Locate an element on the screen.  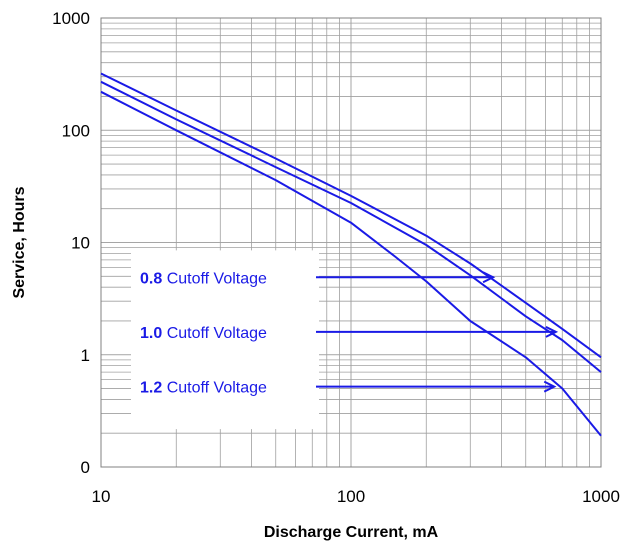
annotation-voltage: 1.0 is located at coordinates (151, 333).